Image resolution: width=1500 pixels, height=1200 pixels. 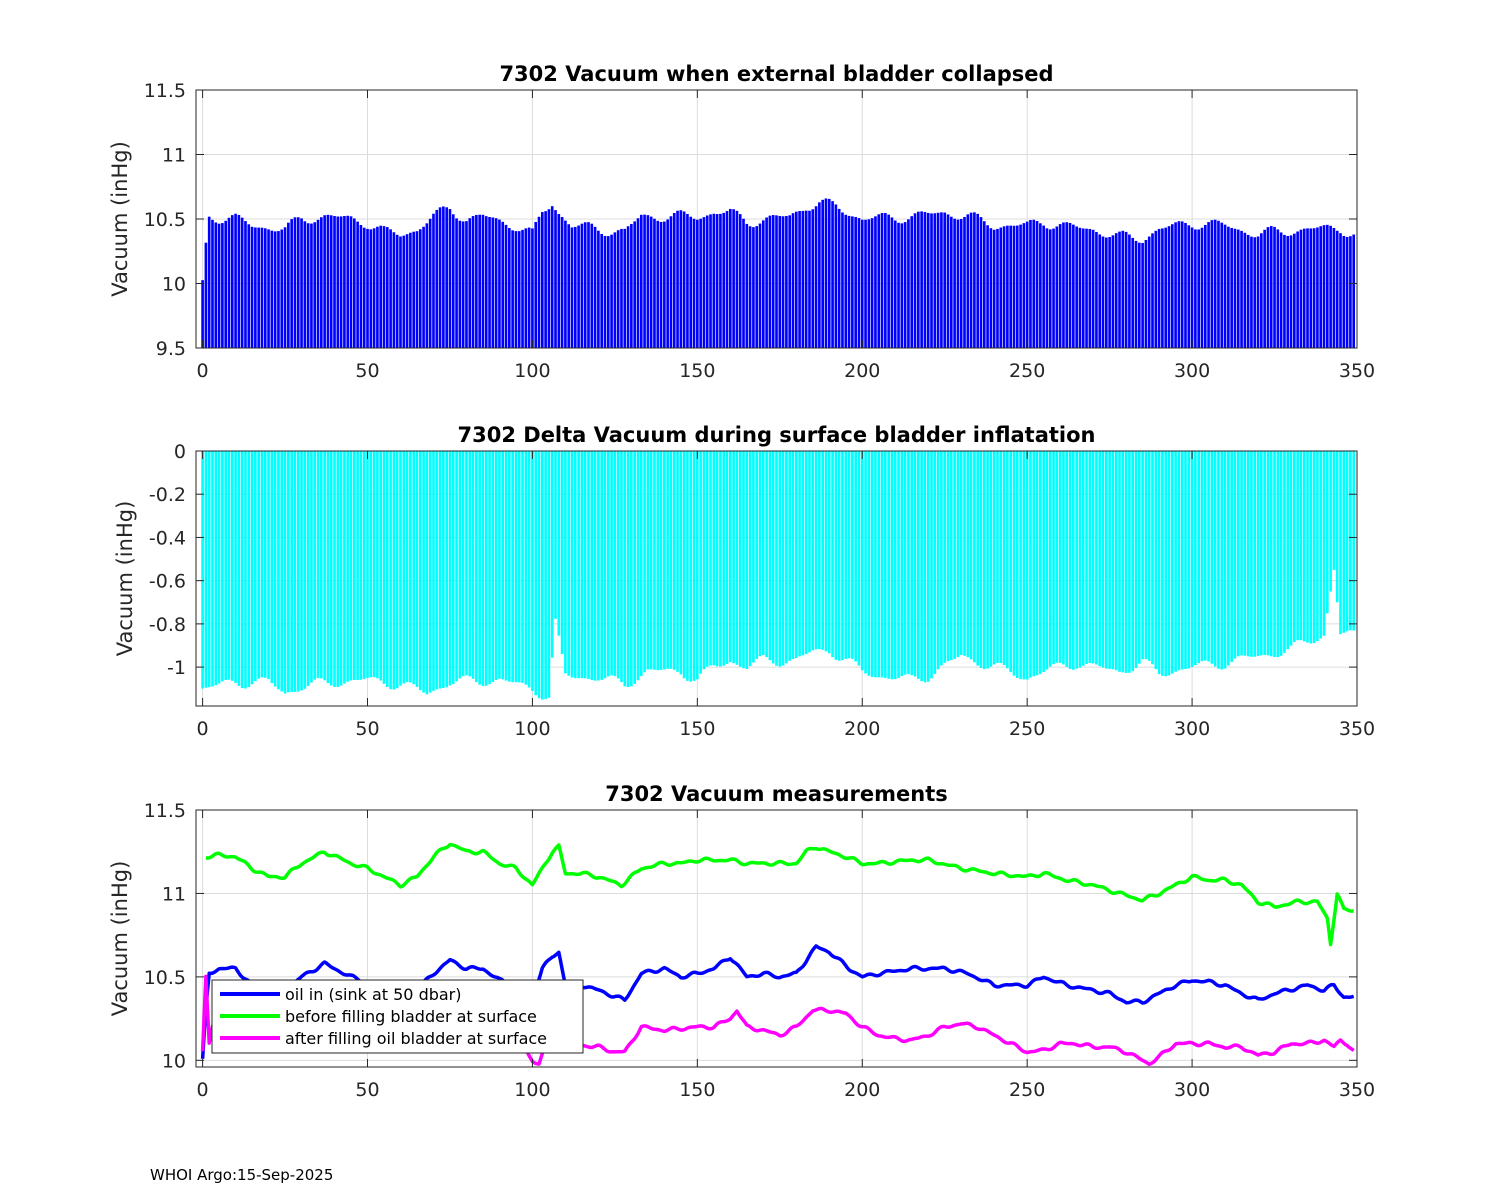 What do you see at coordinates (532, 371) in the screenshot?
I see `x-tick-label: 100` at bounding box center [532, 371].